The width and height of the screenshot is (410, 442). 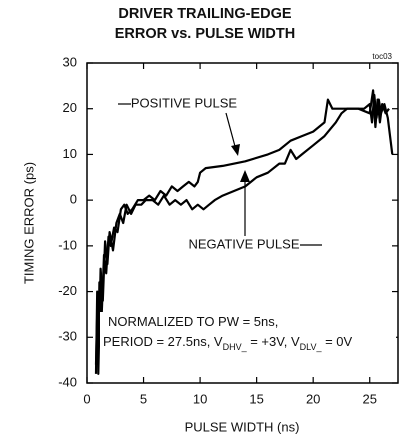 I want to click on note-text: NORMALIZED TO PW = 5ns,, so click(x=193, y=321).